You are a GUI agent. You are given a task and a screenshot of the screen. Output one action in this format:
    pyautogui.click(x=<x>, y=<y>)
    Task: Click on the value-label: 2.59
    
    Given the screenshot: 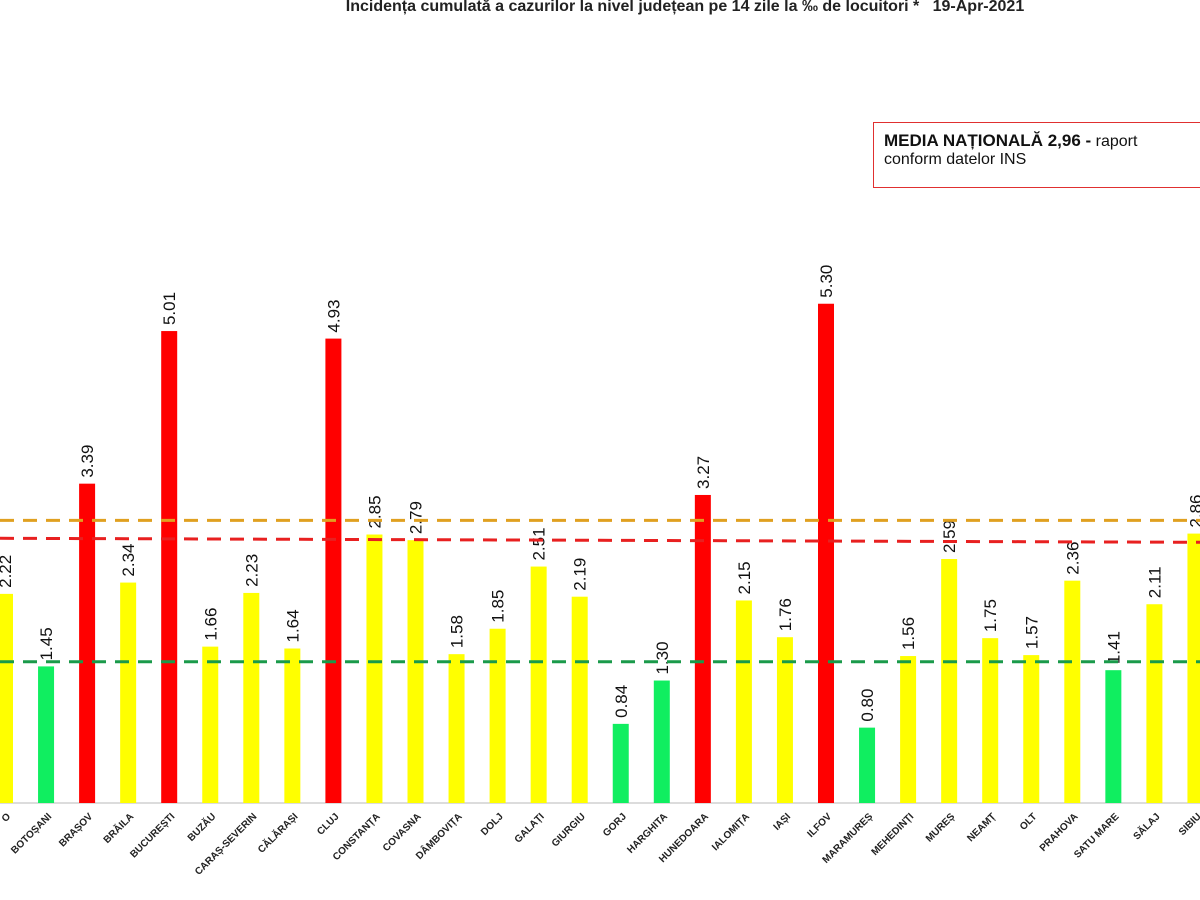 What is the action you would take?
    pyautogui.click(x=949, y=536)
    